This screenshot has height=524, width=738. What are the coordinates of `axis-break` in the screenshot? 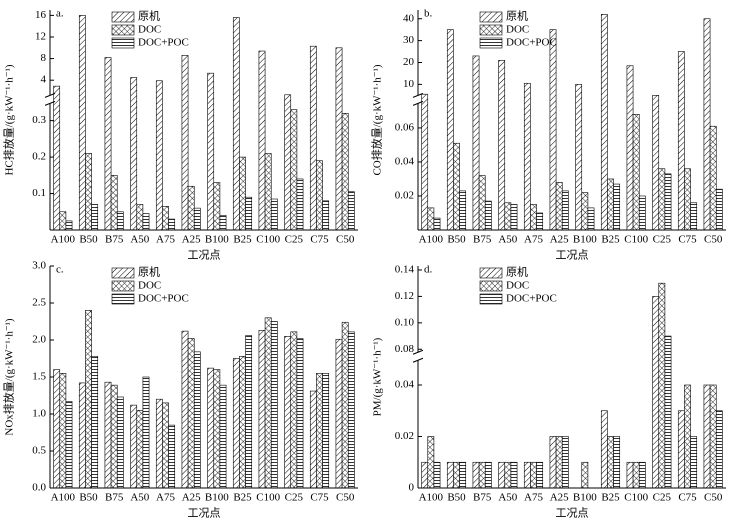 It's located at (418, 103).